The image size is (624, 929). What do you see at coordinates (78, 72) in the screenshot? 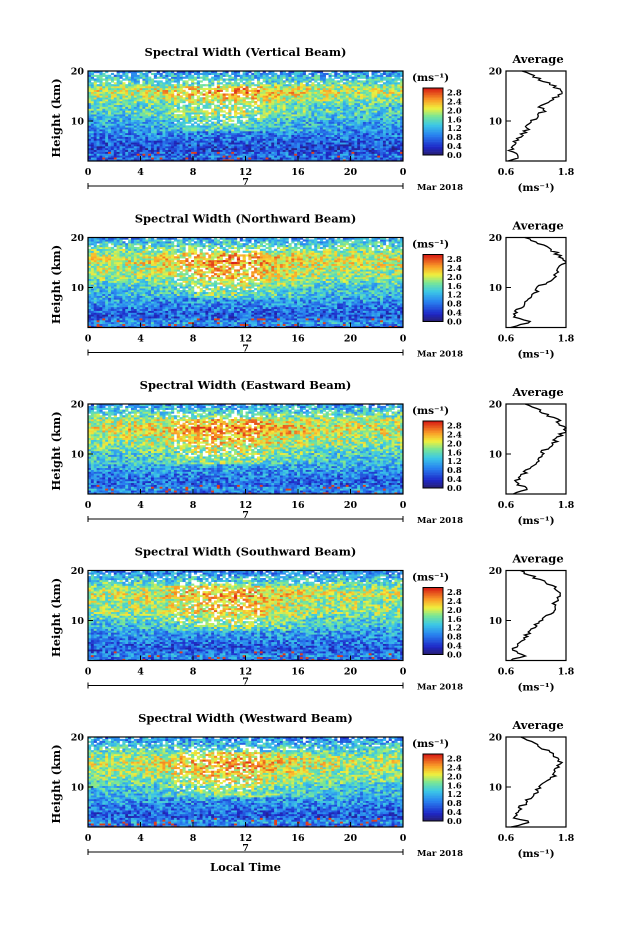
I see `y-tick-label: 20` at bounding box center [78, 72].